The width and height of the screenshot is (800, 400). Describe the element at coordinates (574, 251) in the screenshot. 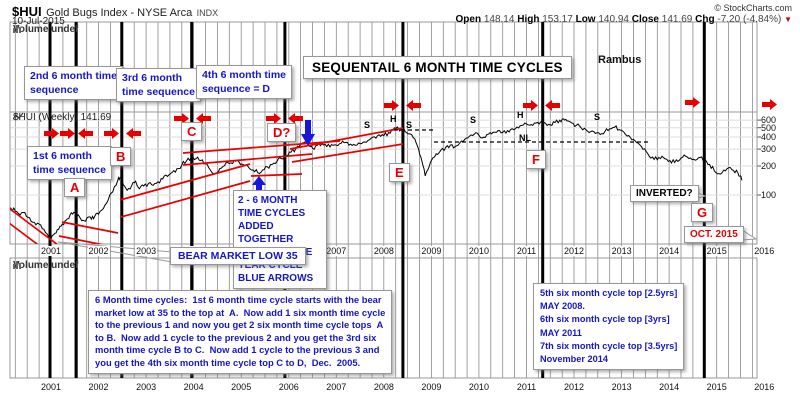

I see `x-axis-year-label-mid: 2012` at that location.